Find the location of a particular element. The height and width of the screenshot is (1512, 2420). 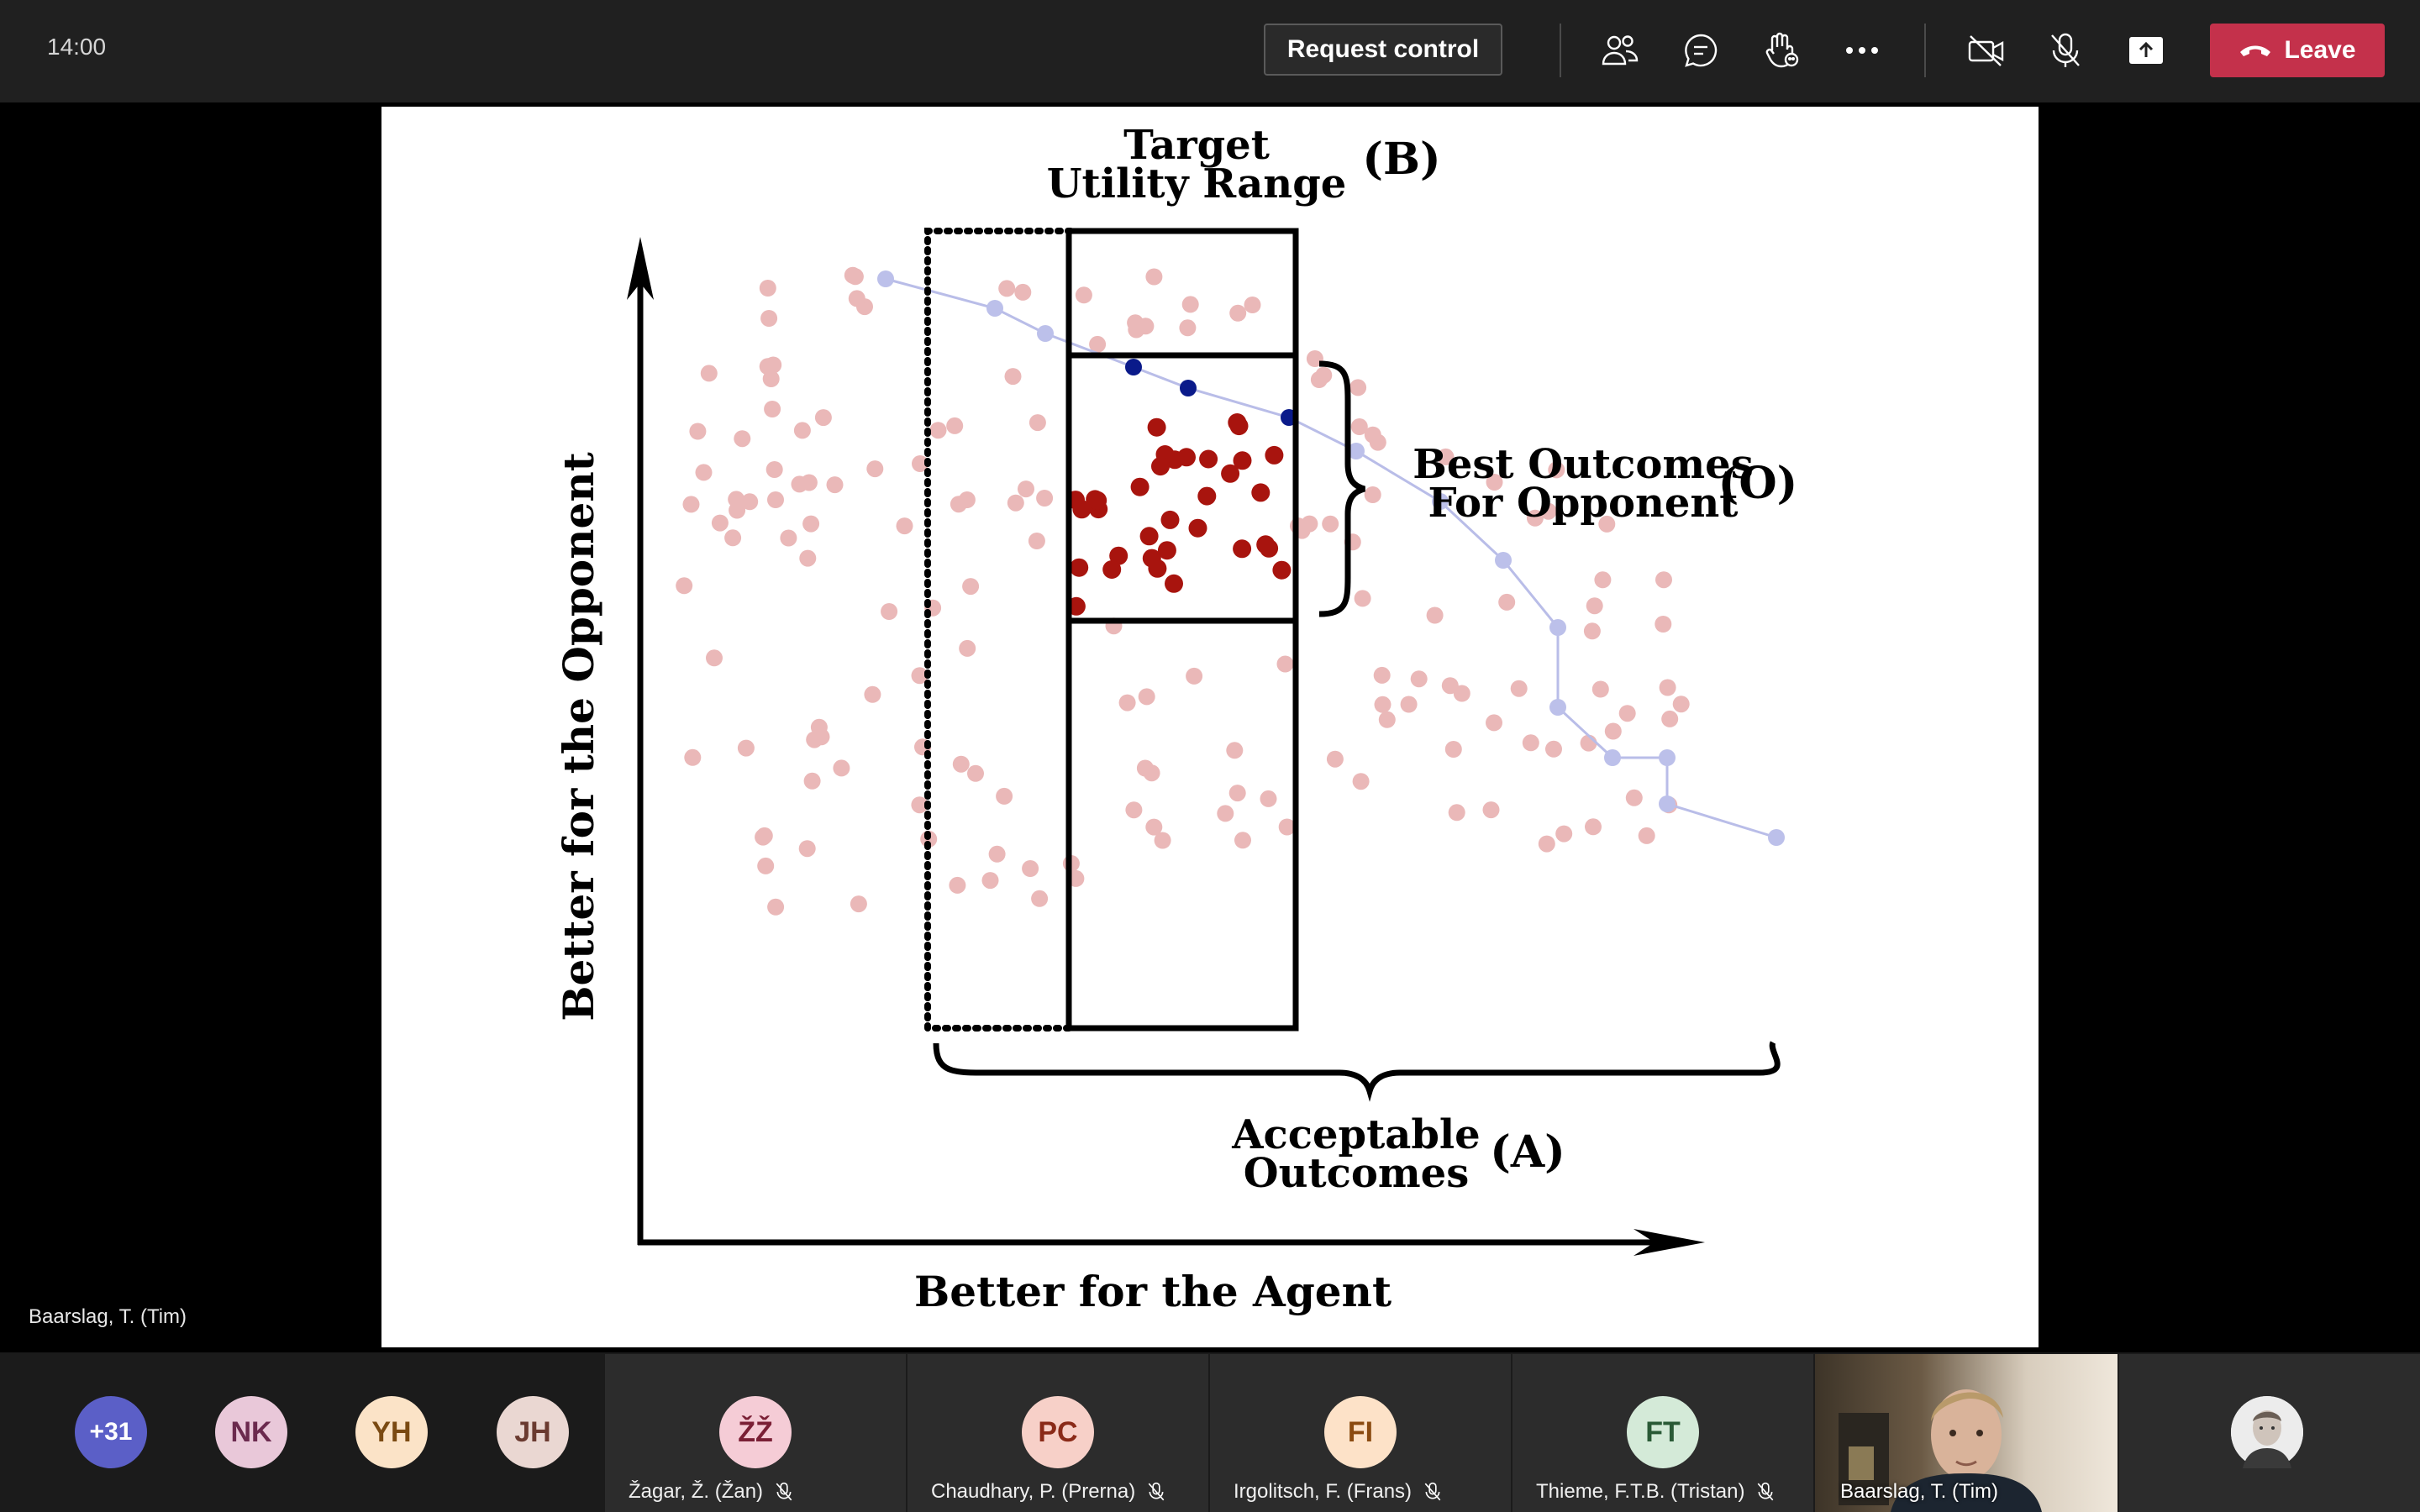

participant-name: Thieme, F.T.B. (Tristan) is located at coordinates (1640, 1491).